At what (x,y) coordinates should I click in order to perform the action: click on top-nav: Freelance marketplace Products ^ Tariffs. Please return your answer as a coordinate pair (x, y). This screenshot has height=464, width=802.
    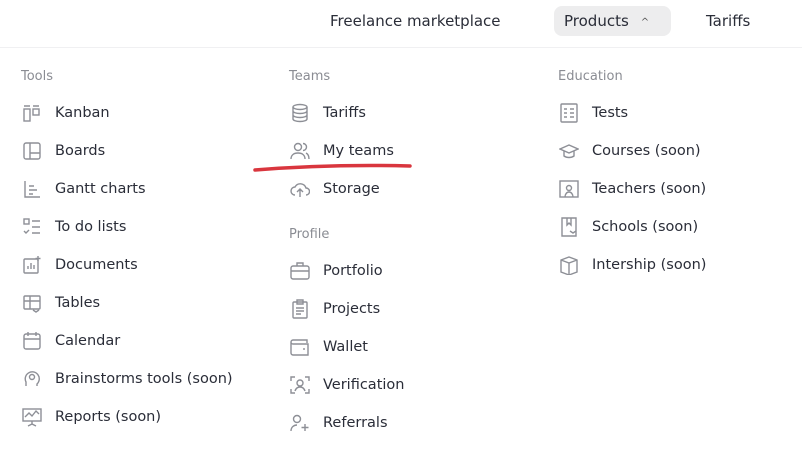
    Looking at the image, I should click on (401, 24).